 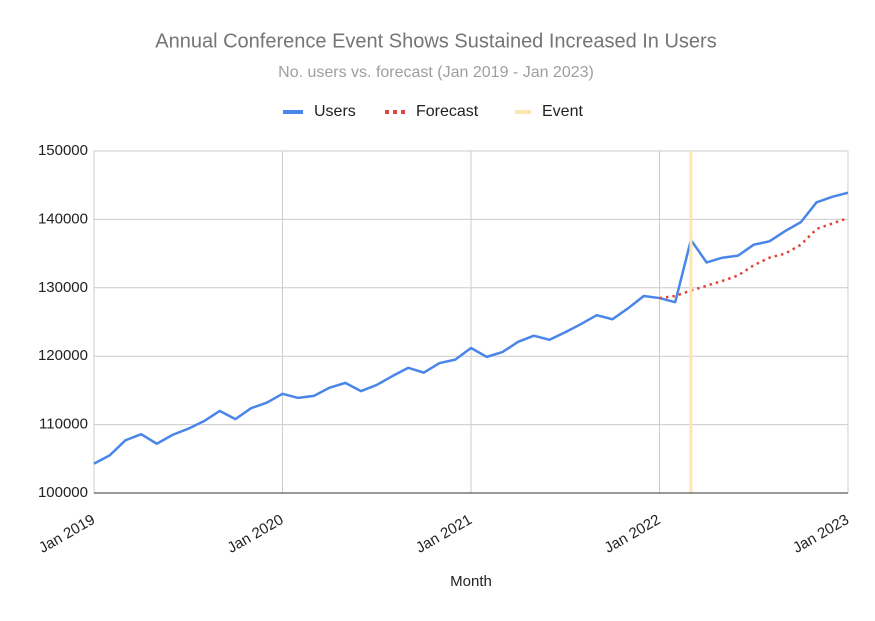 What do you see at coordinates (562, 111) in the screenshot?
I see `legend-label: Event` at bounding box center [562, 111].